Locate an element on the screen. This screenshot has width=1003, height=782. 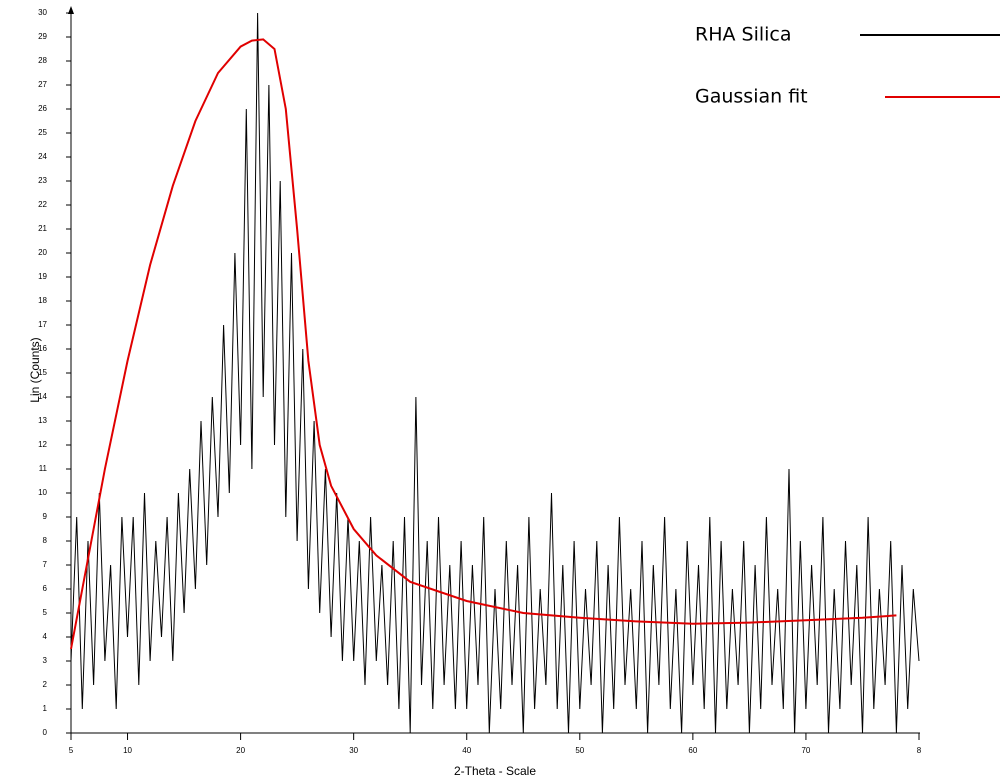
legend-label: RHA Silica is located at coordinates (743, 35).